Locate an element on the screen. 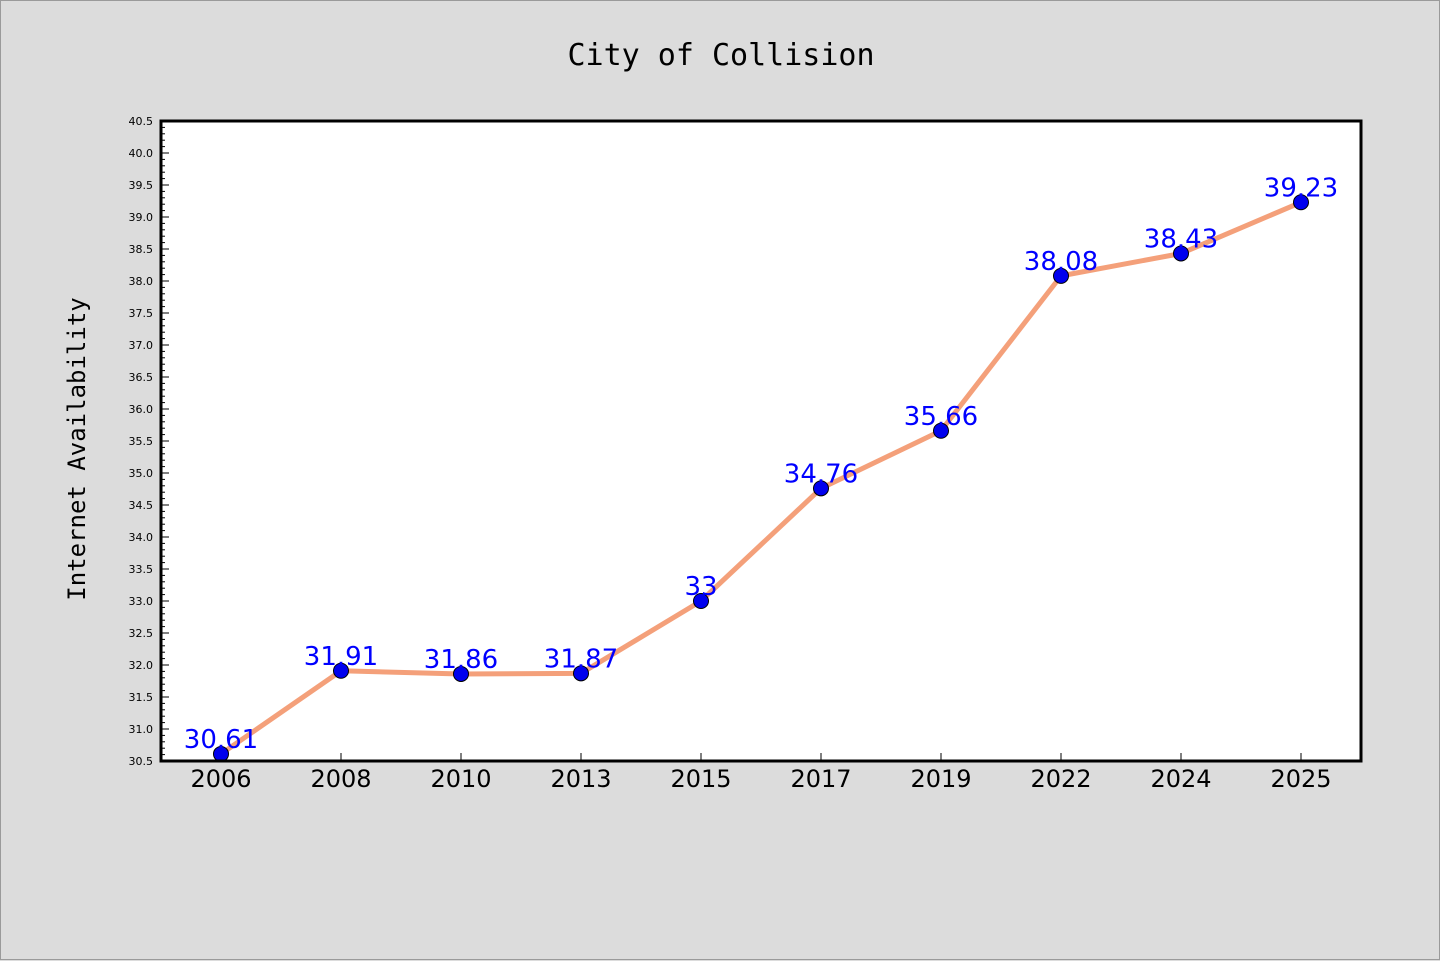  x-tick-label: 2024 is located at coordinates (1180, 779).